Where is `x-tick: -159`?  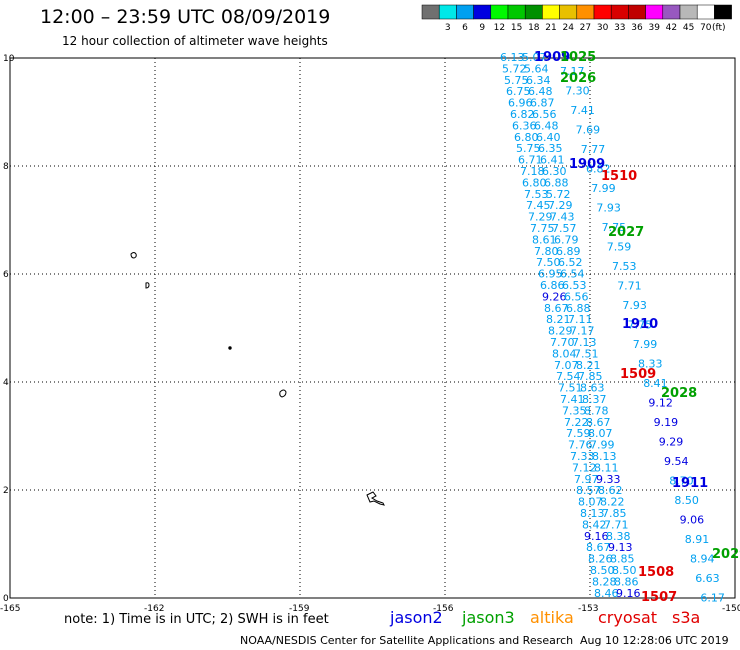
x-tick: -159 is located at coordinates (299, 609).